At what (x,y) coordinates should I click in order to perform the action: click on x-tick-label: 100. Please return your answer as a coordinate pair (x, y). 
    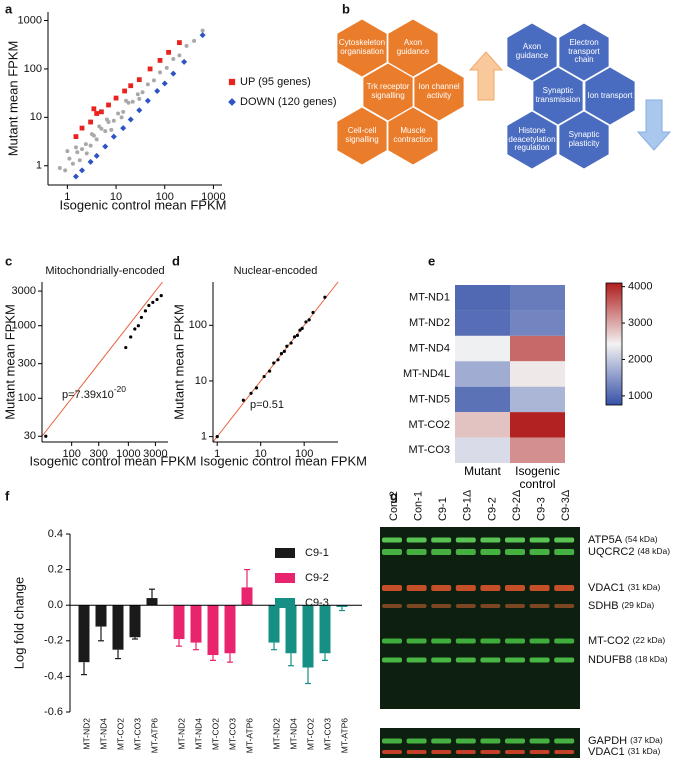
    Looking at the image, I should click on (165, 197).